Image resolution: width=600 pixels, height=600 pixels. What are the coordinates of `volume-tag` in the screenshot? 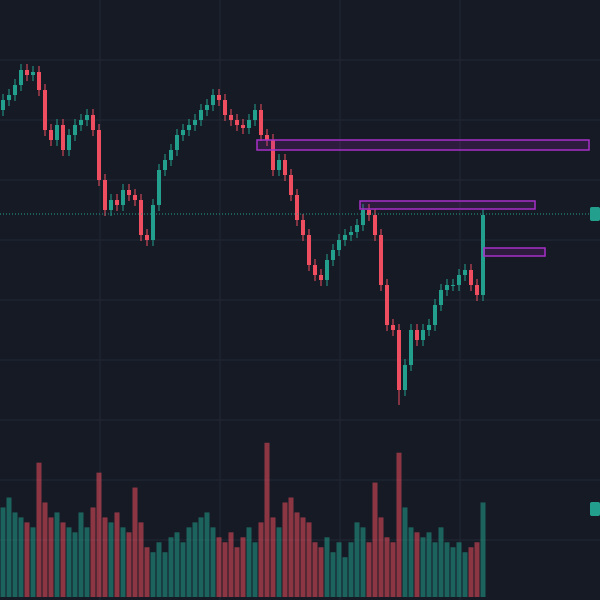 It's located at (595, 509).